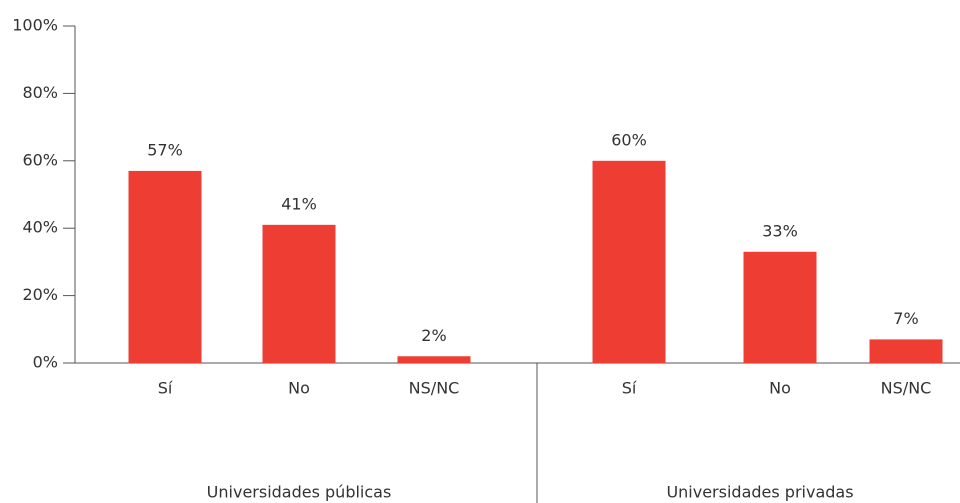 Image resolution: width=960 pixels, height=503 pixels. I want to click on data-label: 33%, so click(780, 230).